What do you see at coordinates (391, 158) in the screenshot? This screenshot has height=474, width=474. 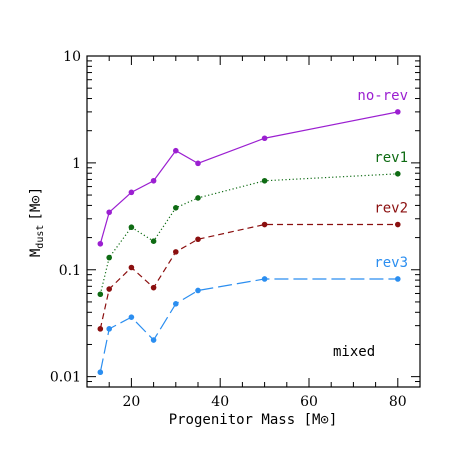 I see `series-label-rev1: rev1` at bounding box center [391, 158].